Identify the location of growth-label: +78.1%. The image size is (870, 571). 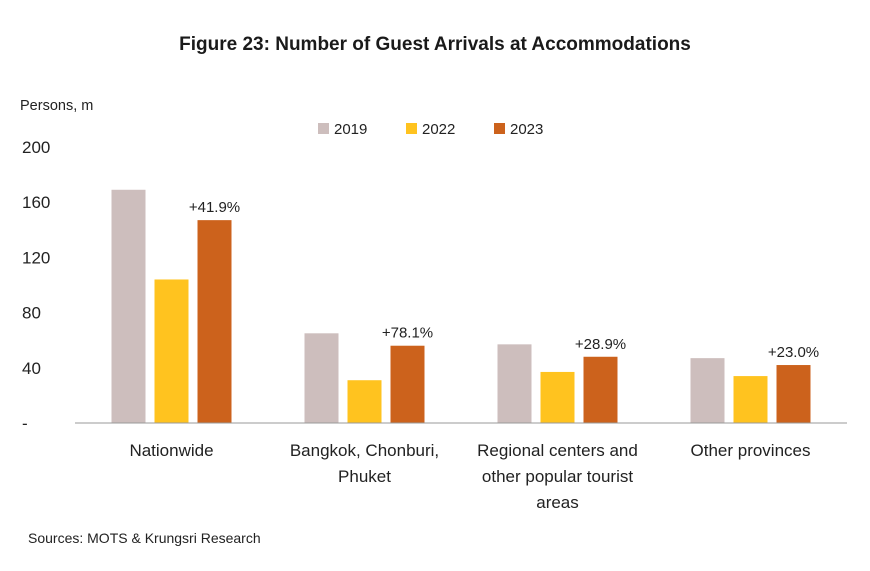
(407, 333).